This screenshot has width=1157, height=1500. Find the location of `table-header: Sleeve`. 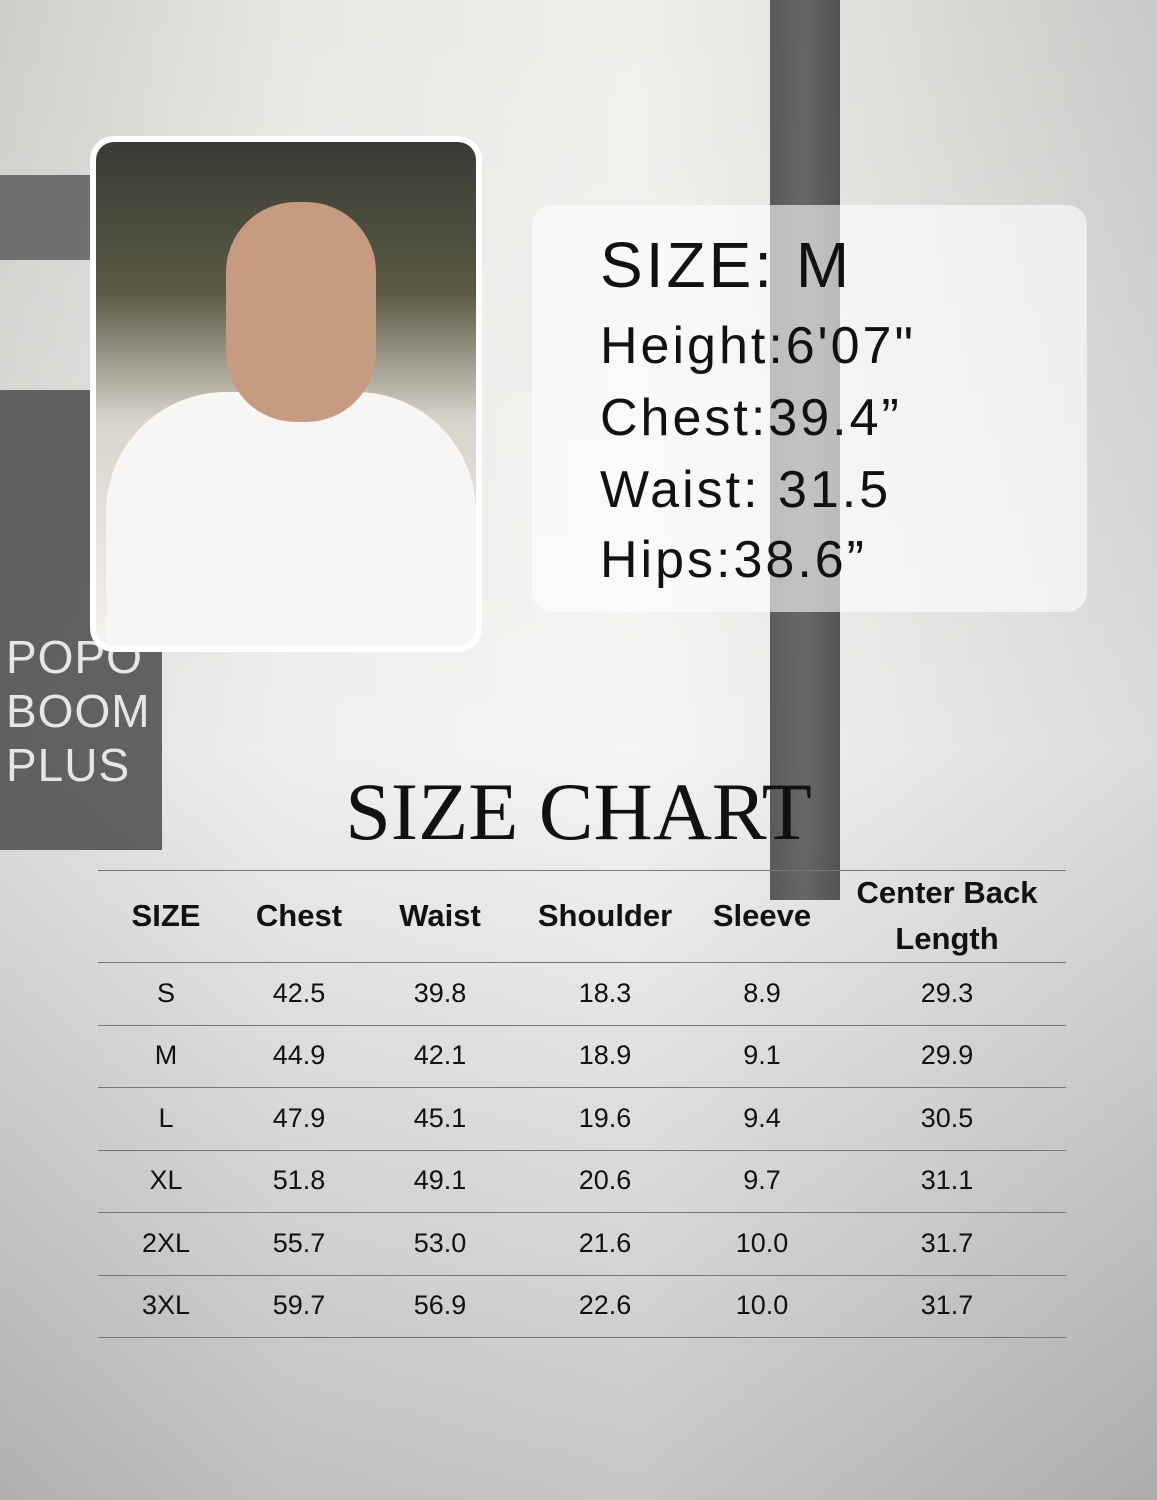

table-header: Sleeve is located at coordinates (762, 915).